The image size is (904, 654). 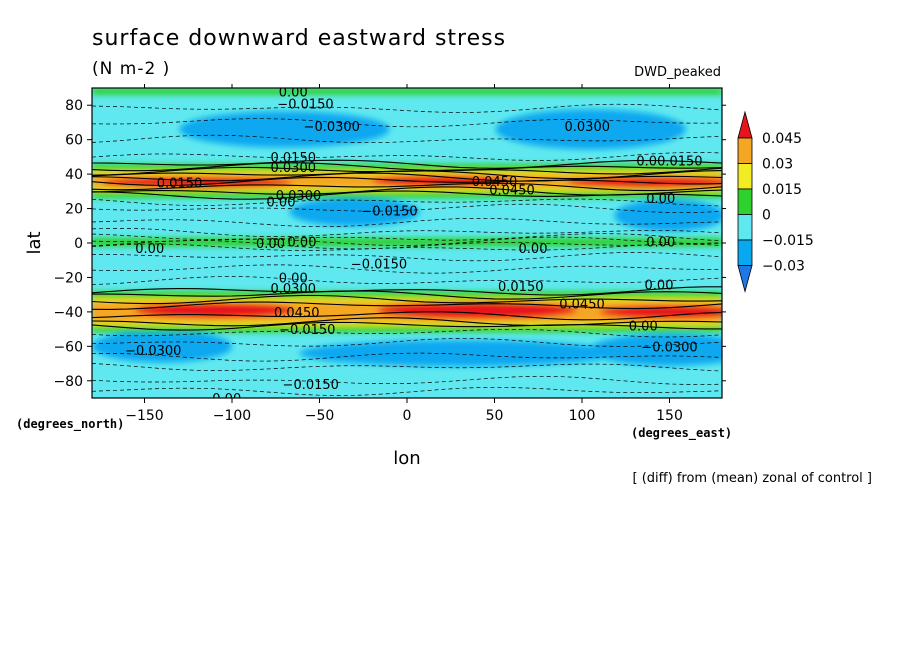 What do you see at coordinates (74, 175) in the screenshot?
I see `y-tick-label: 40` at bounding box center [74, 175].